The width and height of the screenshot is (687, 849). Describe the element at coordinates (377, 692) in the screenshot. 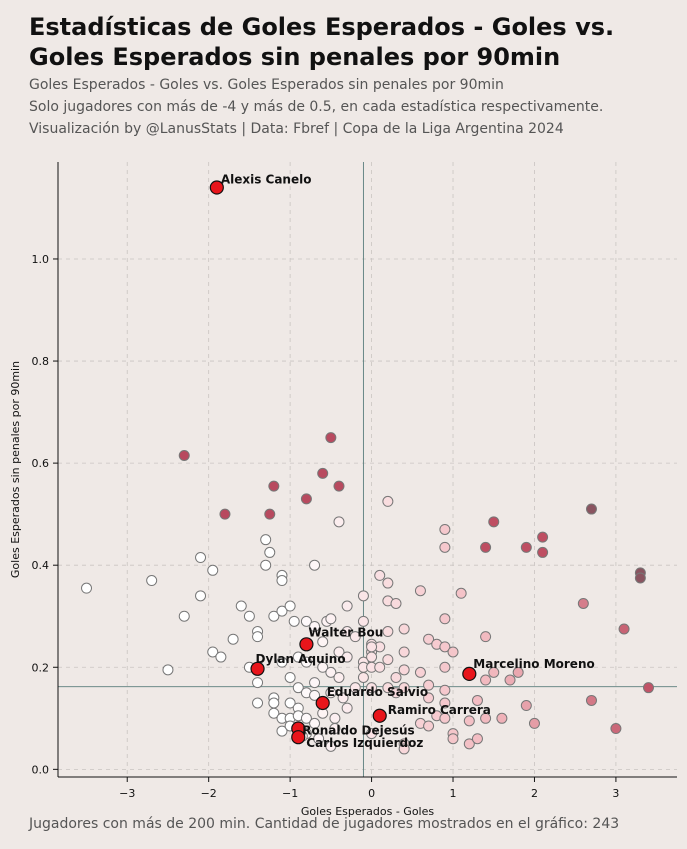

I see `point-label: Eduardo Salvio` at that location.